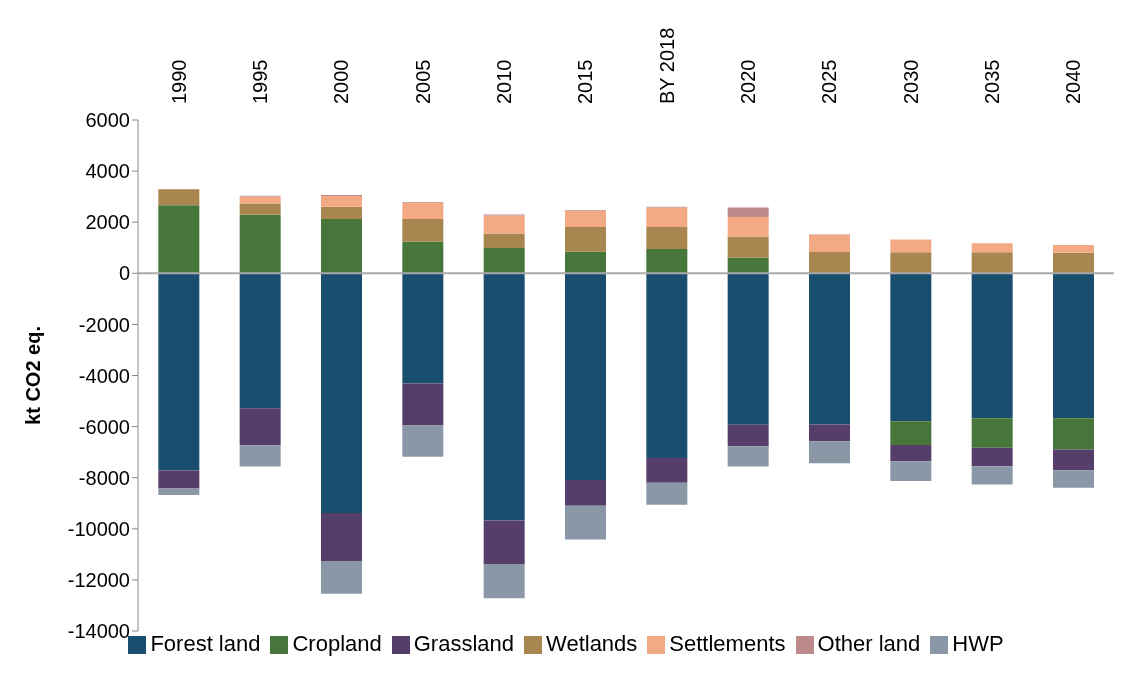 Image resolution: width=1128 pixels, height=675 pixels. What do you see at coordinates (422, 81) in the screenshot?
I see `x-tick-label: 2005` at bounding box center [422, 81].